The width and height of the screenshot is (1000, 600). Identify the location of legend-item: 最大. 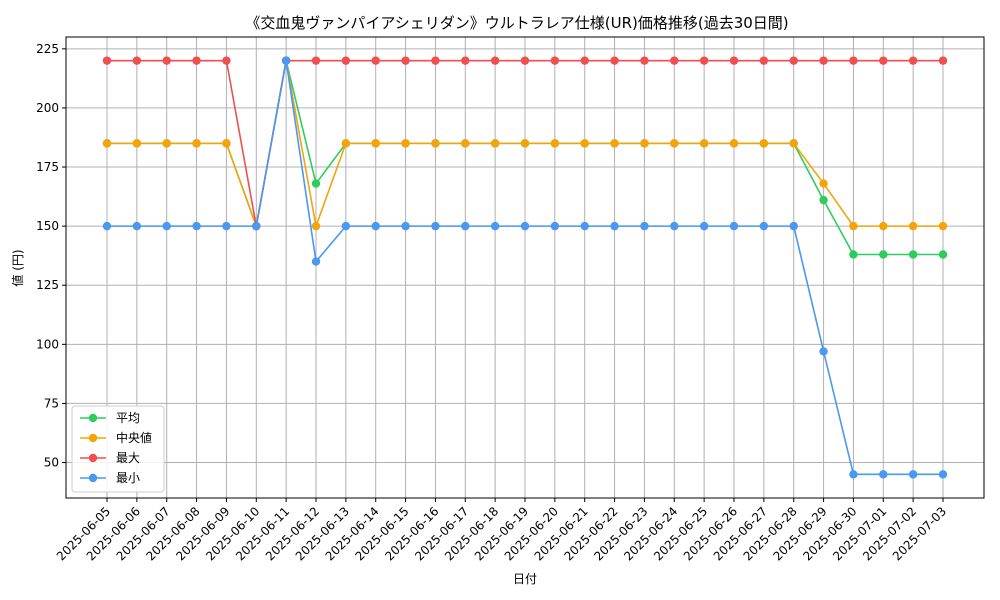
(110, 458).